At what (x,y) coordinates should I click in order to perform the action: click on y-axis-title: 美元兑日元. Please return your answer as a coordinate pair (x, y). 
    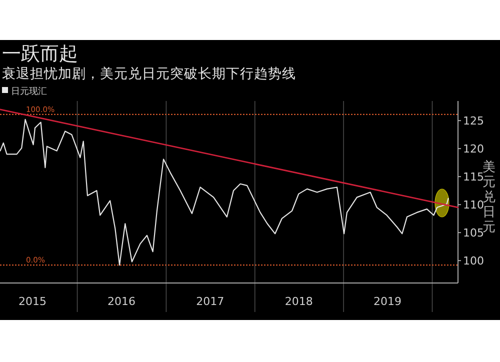
    Looking at the image, I should click on (489, 197).